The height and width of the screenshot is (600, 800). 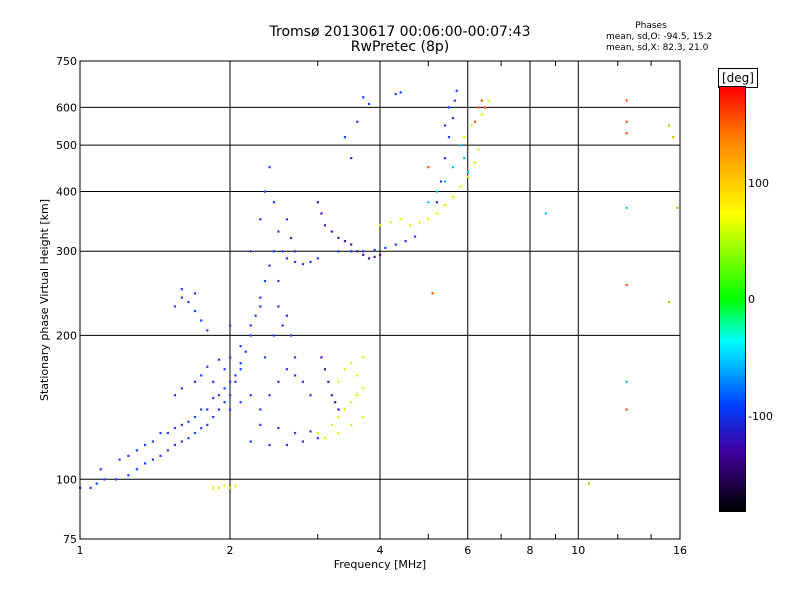 What do you see at coordinates (657, 48) in the screenshot?
I see `stats-line-x: mean, sd,X: 82.3, 21.0` at bounding box center [657, 48].